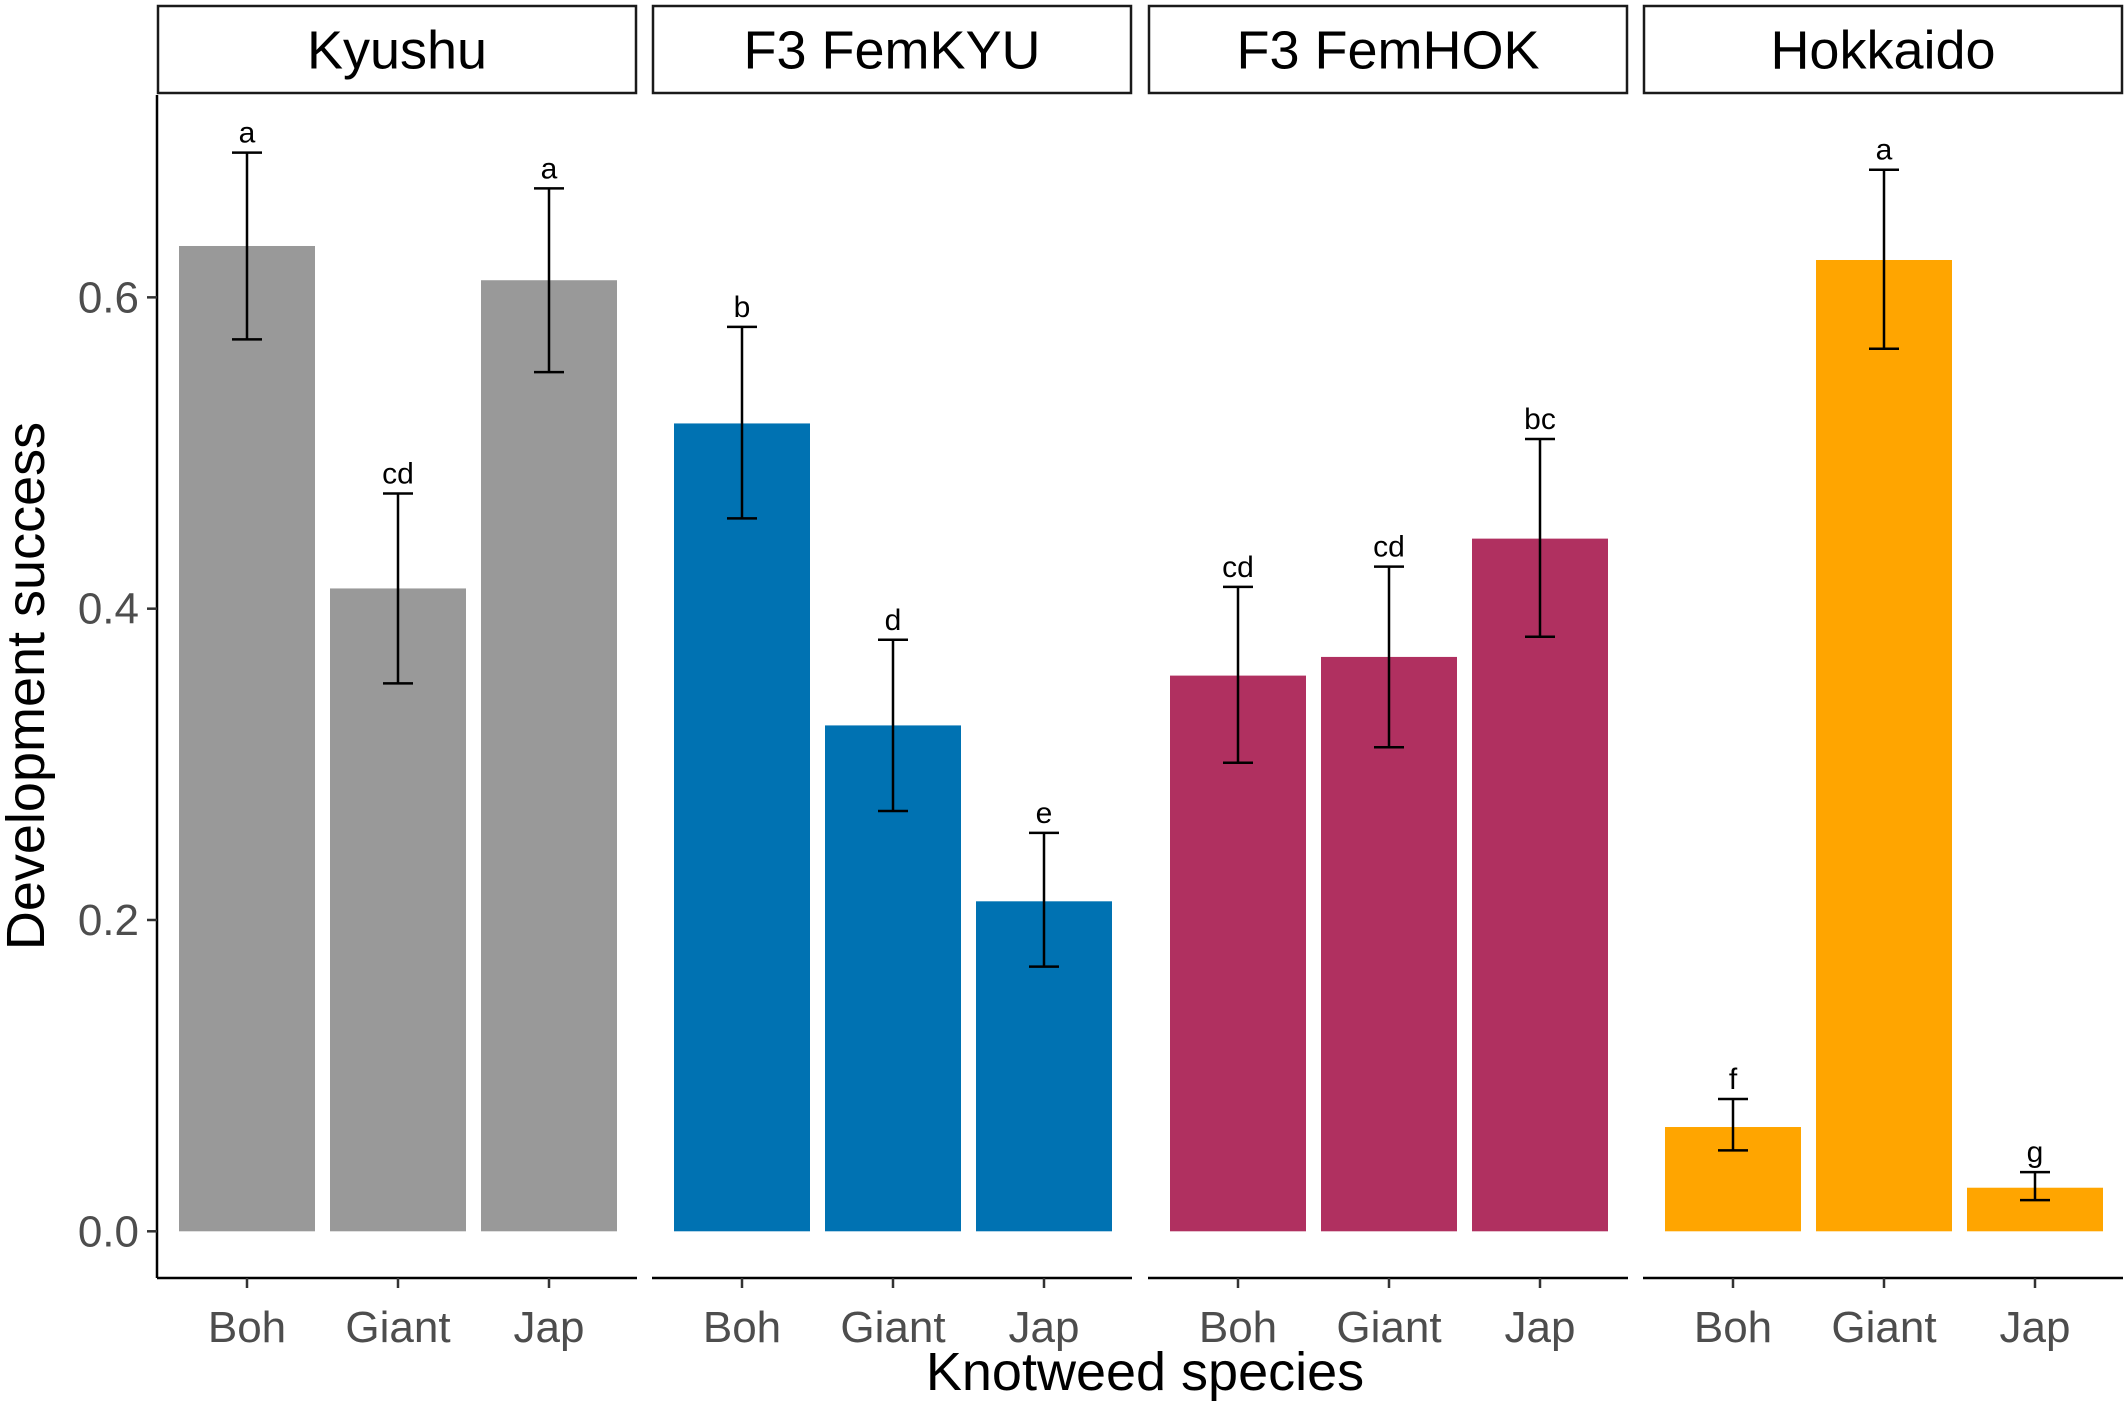  Describe the element at coordinates (108, 297) in the screenshot. I see `y-tick-label: 0.6` at that location.